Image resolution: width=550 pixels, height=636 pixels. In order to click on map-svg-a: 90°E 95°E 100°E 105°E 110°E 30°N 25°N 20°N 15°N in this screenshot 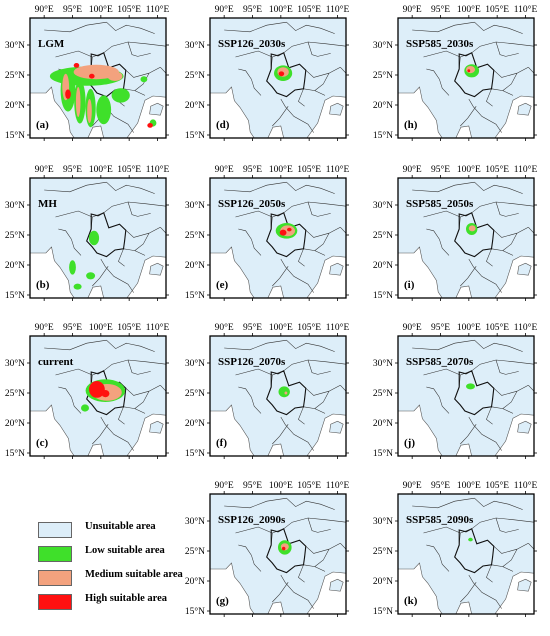, I will do `click(87, 72)`.